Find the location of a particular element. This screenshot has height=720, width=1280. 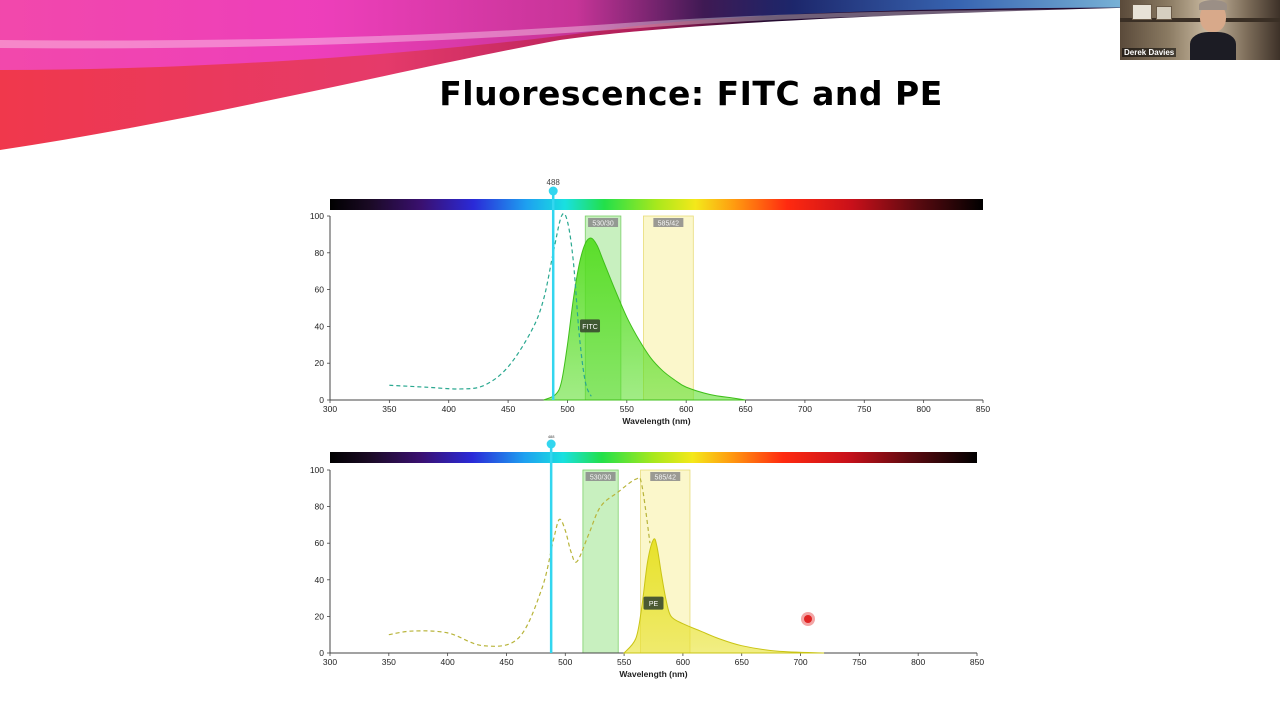

participant-avatar is located at coordinates (1213, 30).